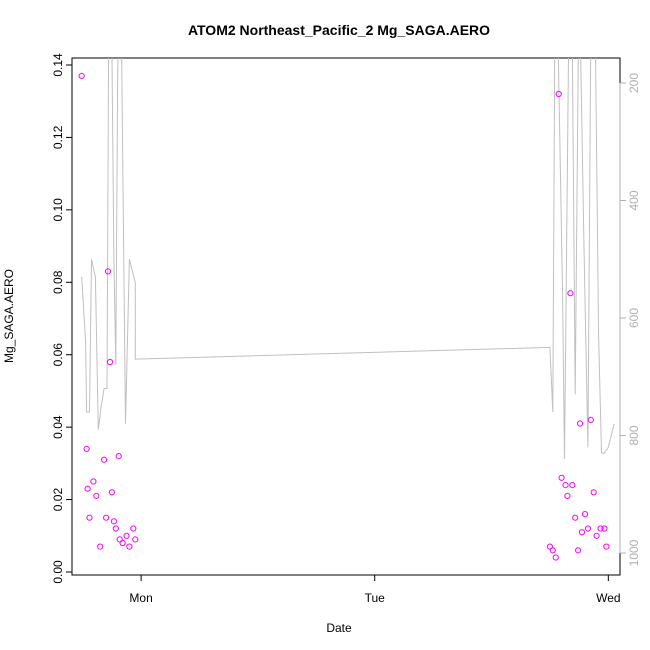 Image resolution: width=650 pixels, height=650 pixels. What do you see at coordinates (58, 210) in the screenshot?
I see `y-tick-label: 0.10` at bounding box center [58, 210].